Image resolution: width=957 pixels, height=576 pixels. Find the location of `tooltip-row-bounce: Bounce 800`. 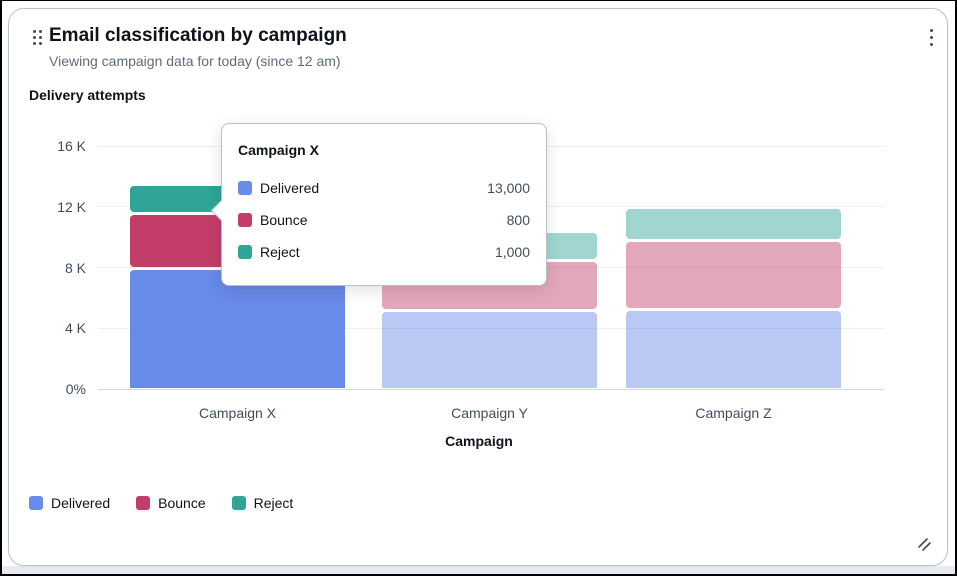

tooltip-row-bounce: Bounce 800 is located at coordinates (384, 220).